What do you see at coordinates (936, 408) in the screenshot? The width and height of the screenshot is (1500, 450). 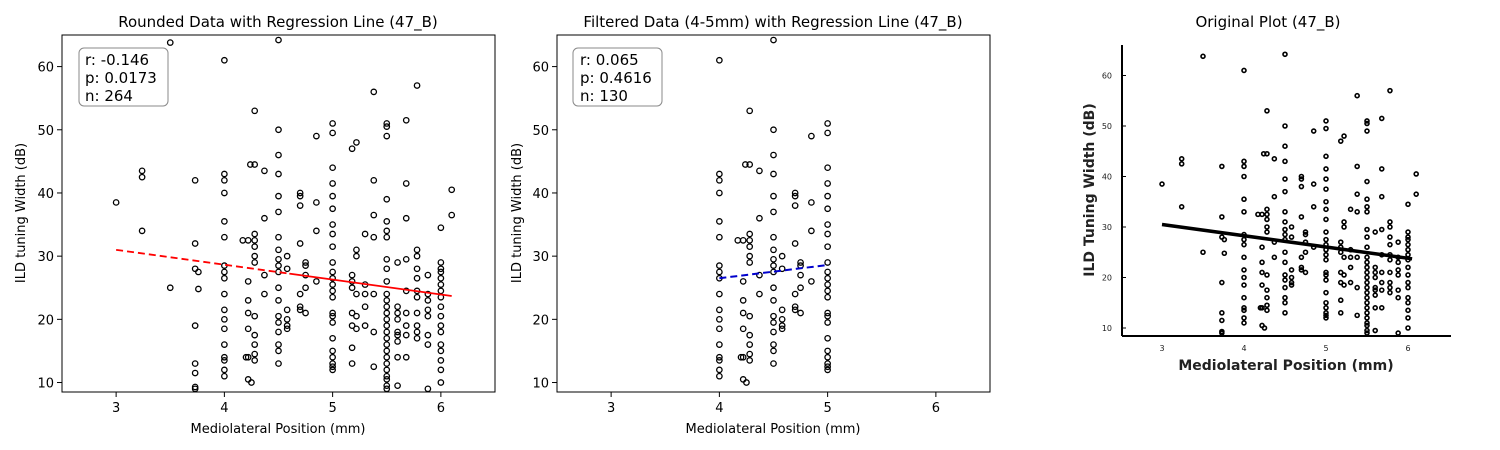 I see `x-tick-label: 6` at bounding box center [936, 408].